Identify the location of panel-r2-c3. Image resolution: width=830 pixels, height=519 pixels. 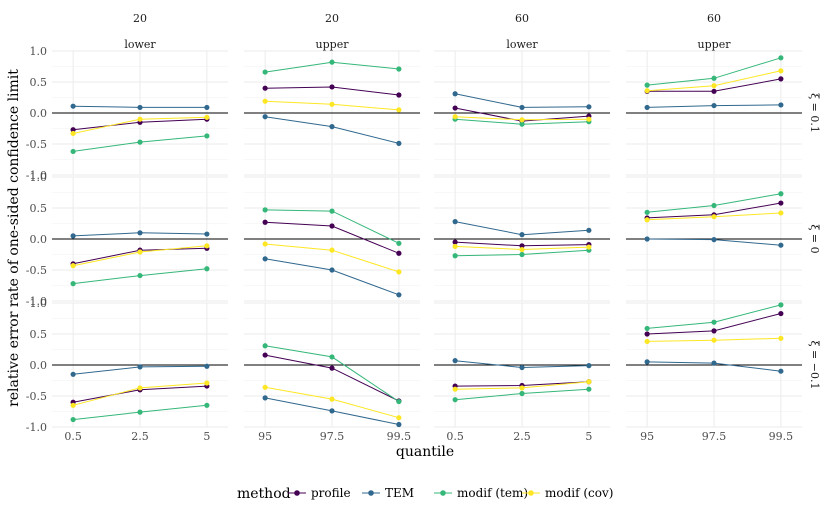
(522, 239).